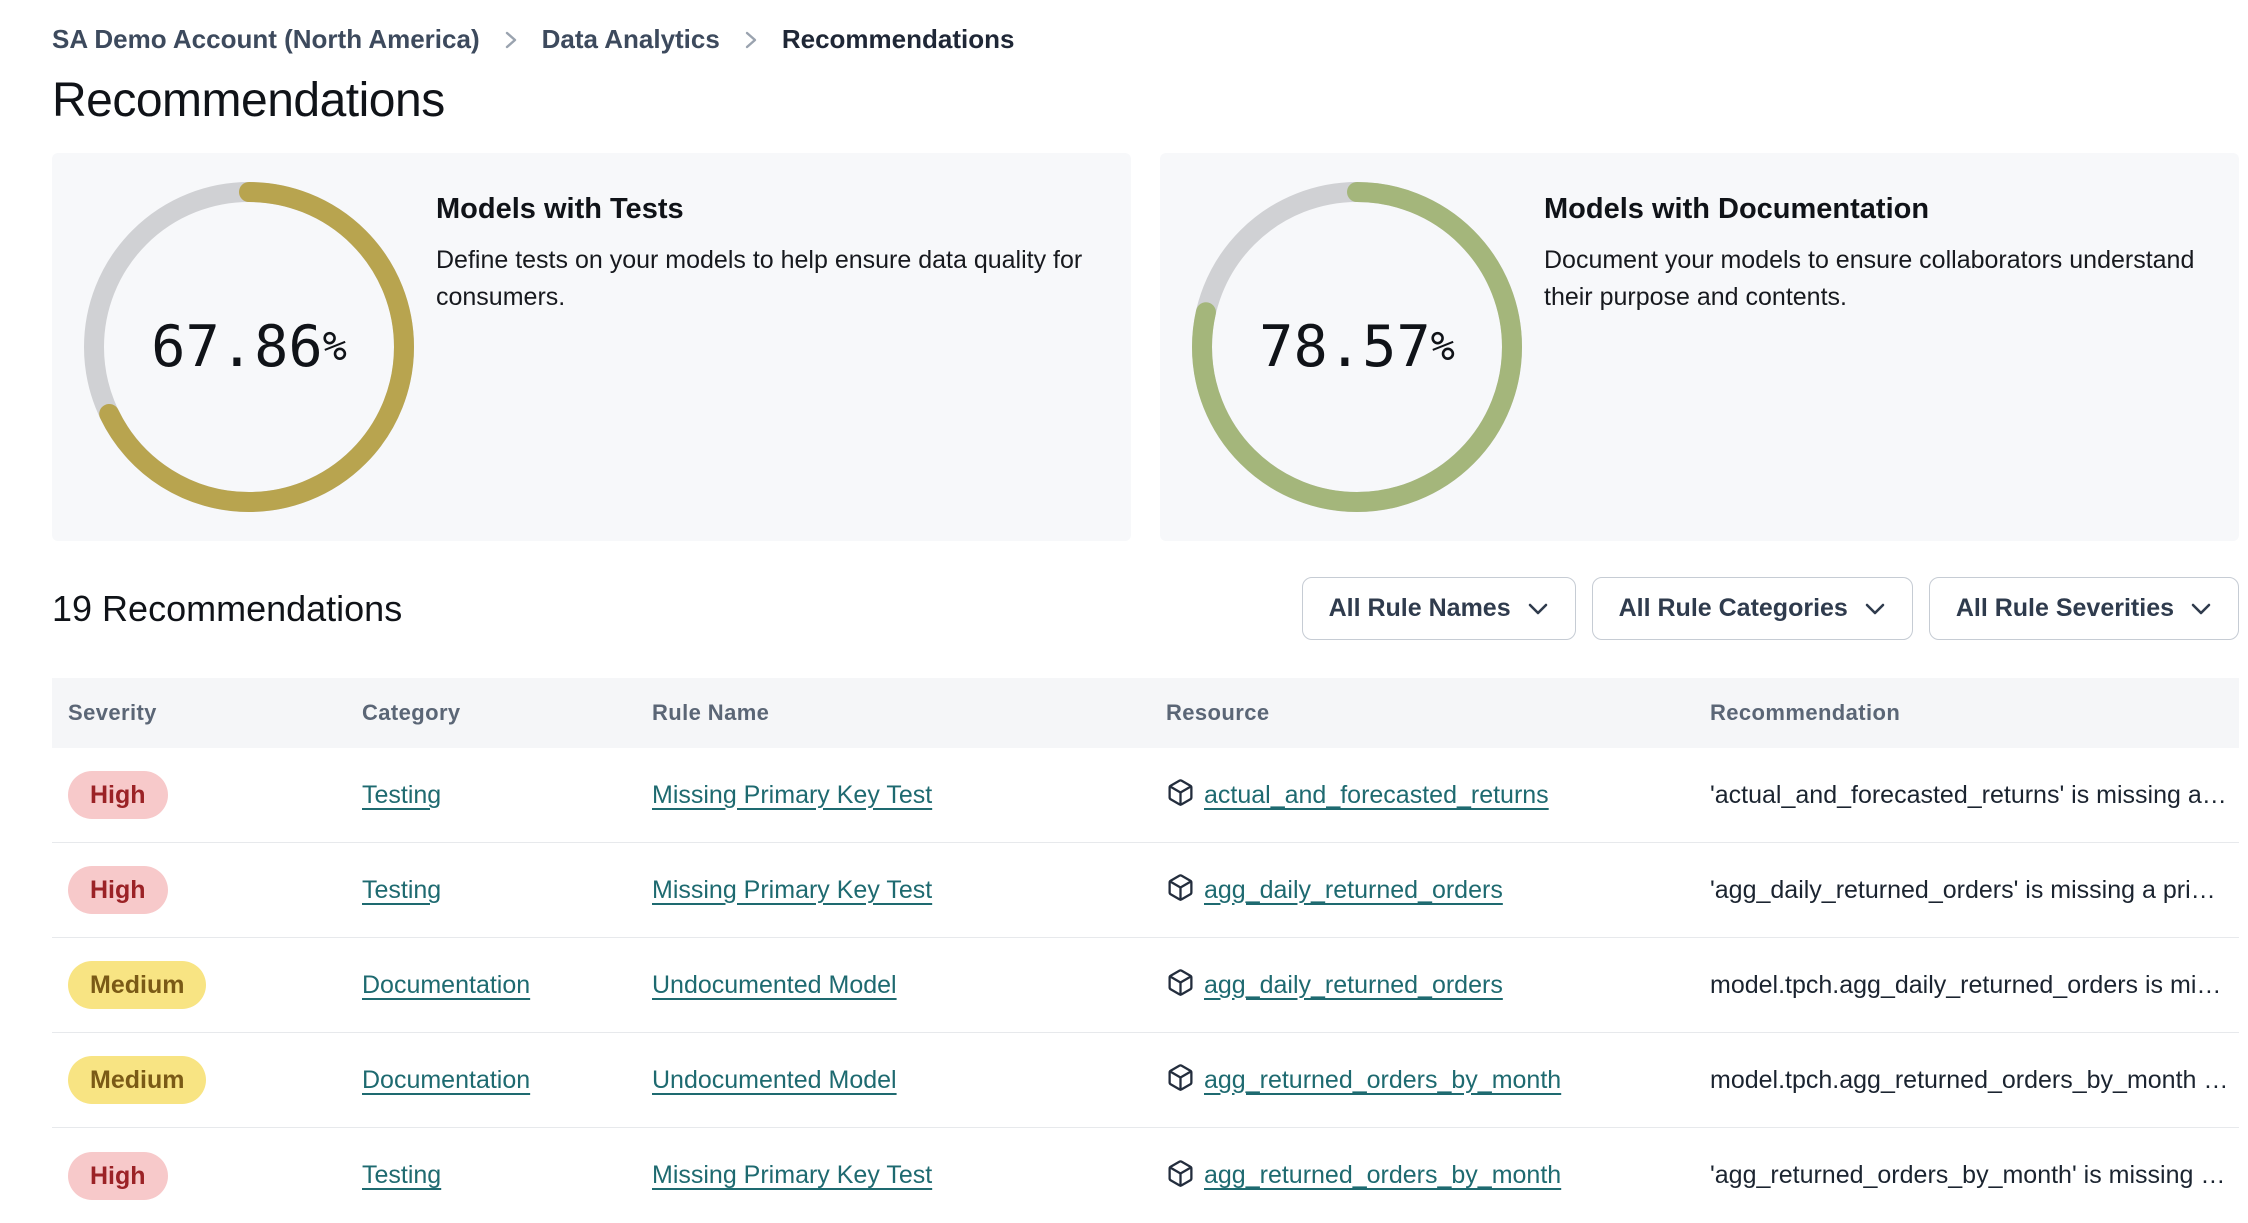 This screenshot has width=2248, height=1223. I want to click on breadcrumb-account: SA Demo Account (North America), so click(266, 39).